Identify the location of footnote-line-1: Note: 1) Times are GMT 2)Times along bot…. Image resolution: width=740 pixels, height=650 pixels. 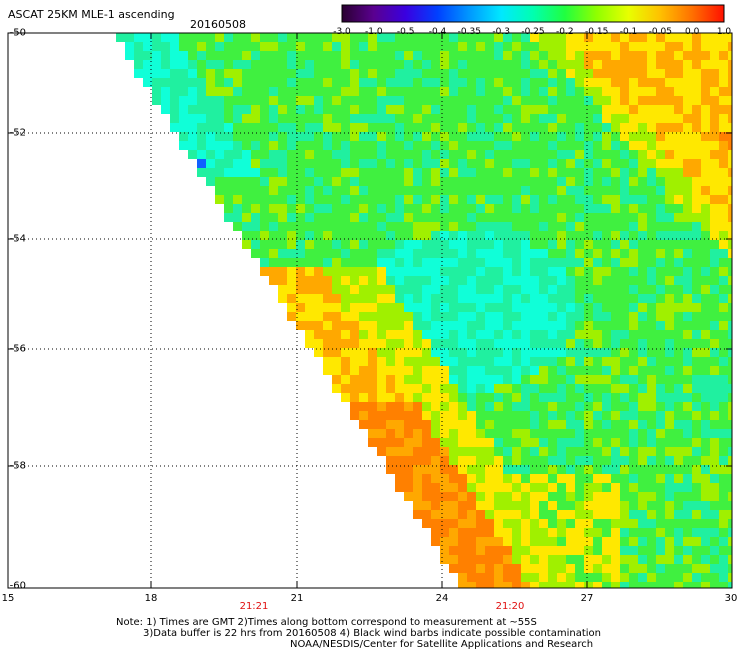
(326, 622).